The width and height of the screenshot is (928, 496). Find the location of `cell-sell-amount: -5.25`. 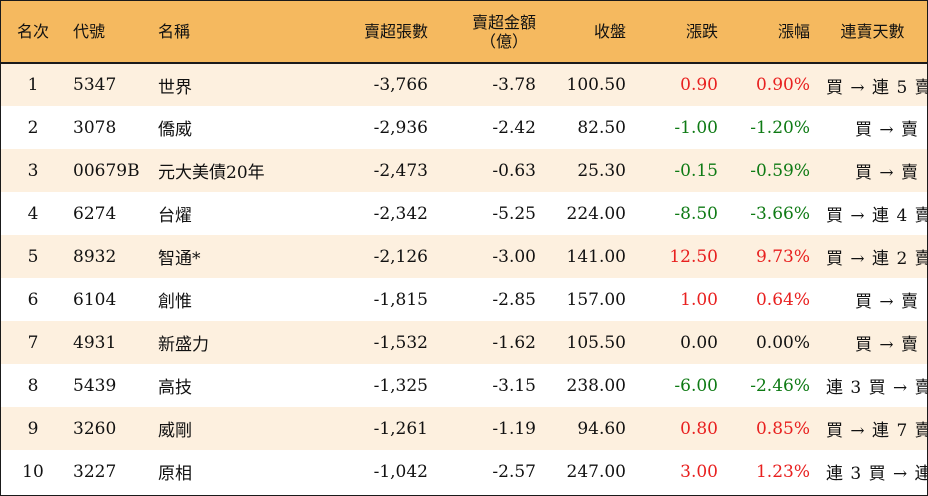

cell-sell-amount: -5.25 is located at coordinates (514, 213).